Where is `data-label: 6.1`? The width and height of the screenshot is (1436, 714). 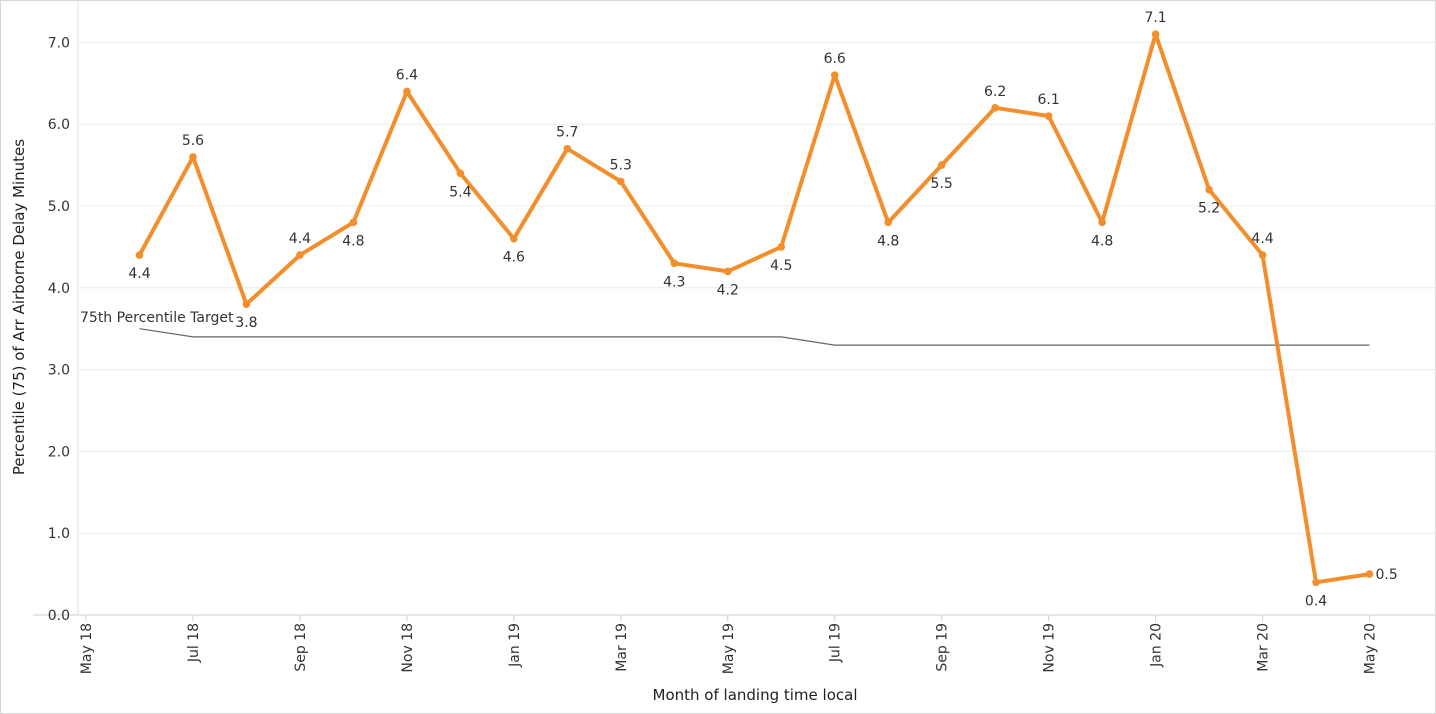
data-label: 6.1 is located at coordinates (1049, 100).